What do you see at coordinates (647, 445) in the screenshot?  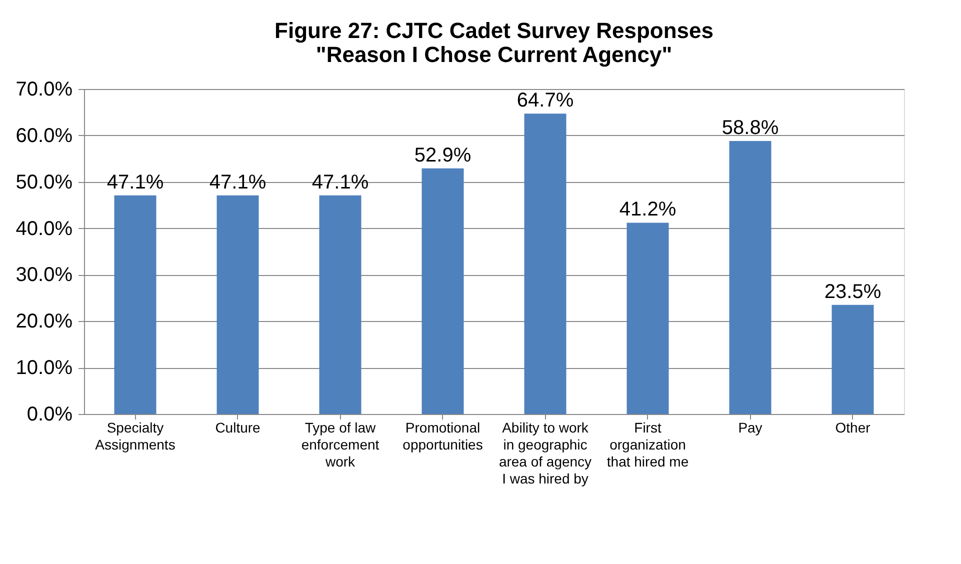 I see `x-tick-label: First organization that hired me` at bounding box center [647, 445].